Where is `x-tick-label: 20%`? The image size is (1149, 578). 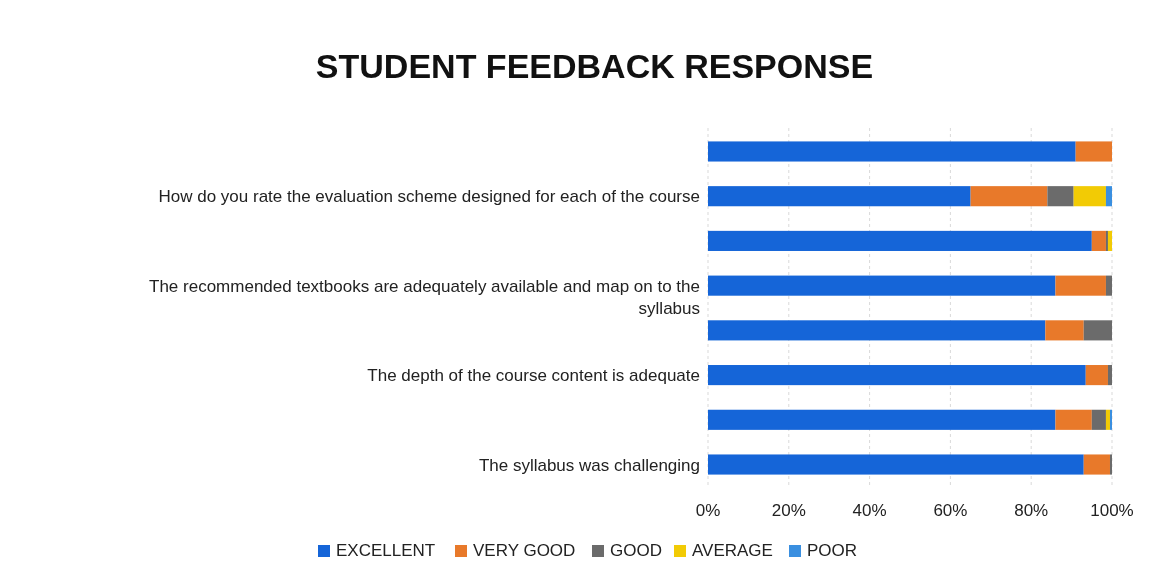 x-tick-label: 20% is located at coordinates (788, 510).